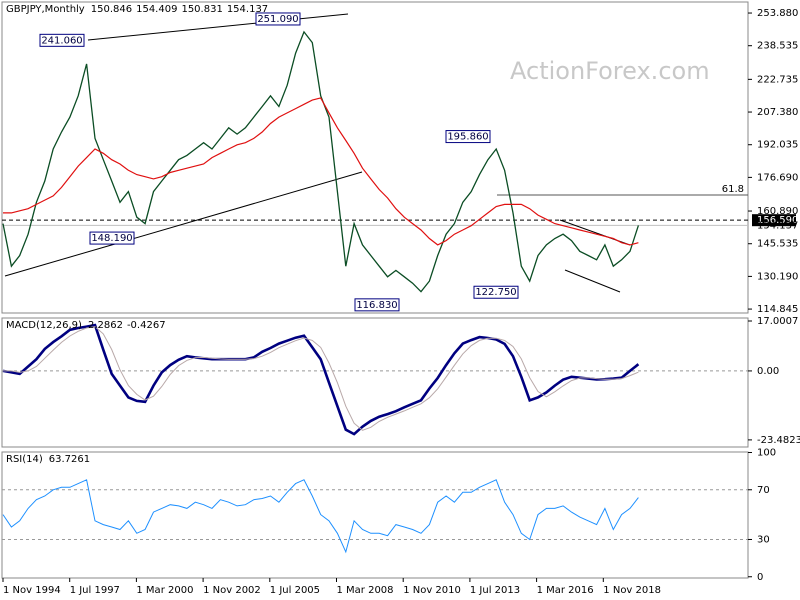 Image resolution: width=800 pixels, height=600 pixels. What do you see at coordinates (763, 490) in the screenshot?
I see `y-tick-label: 70` at bounding box center [763, 490].